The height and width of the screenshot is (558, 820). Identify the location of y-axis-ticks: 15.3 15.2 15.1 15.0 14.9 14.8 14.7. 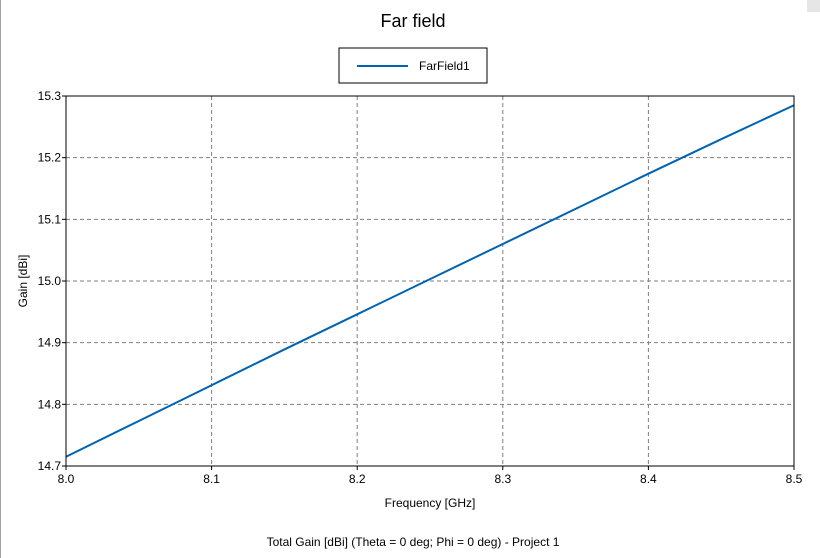
(52, 281).